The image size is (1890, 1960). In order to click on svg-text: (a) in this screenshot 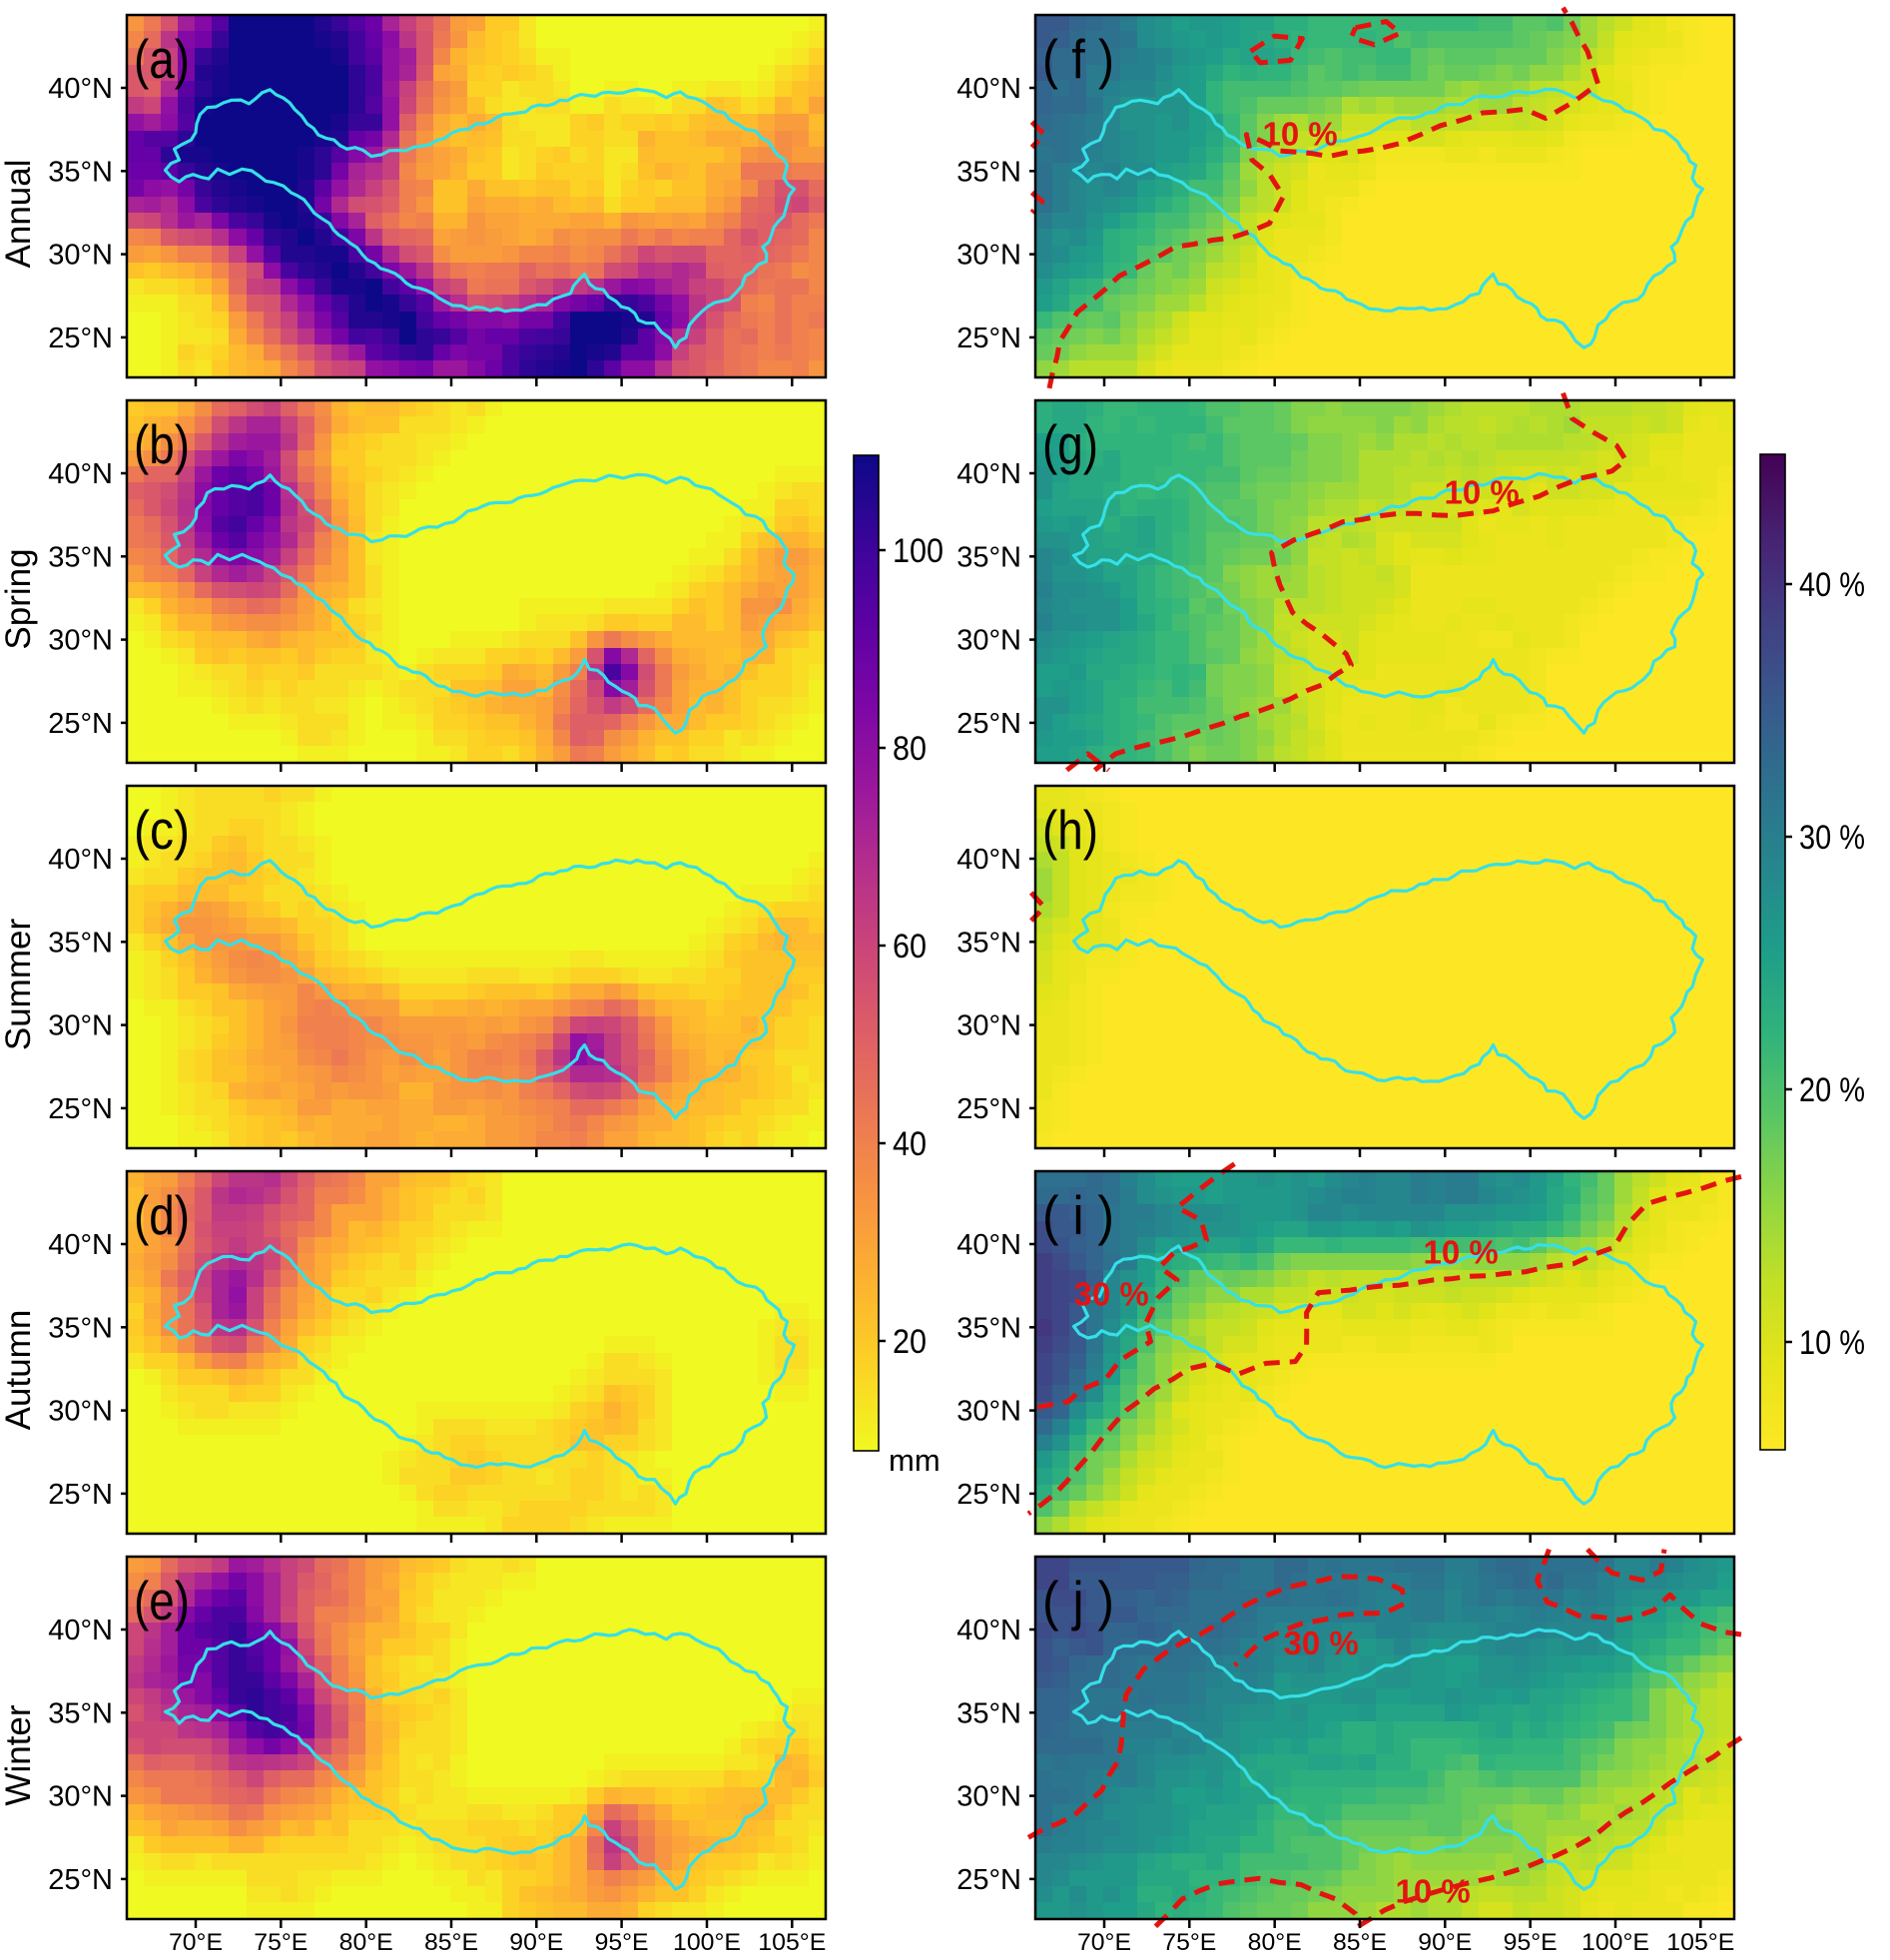, I will do `click(162, 59)`.